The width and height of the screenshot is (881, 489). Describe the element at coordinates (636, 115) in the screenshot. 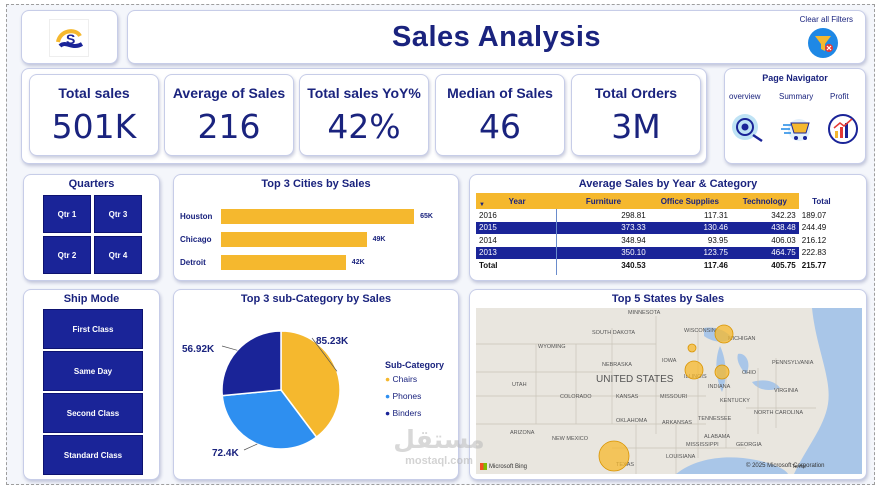

I see `kpi-total-orders: Total Orders 3M` at that location.